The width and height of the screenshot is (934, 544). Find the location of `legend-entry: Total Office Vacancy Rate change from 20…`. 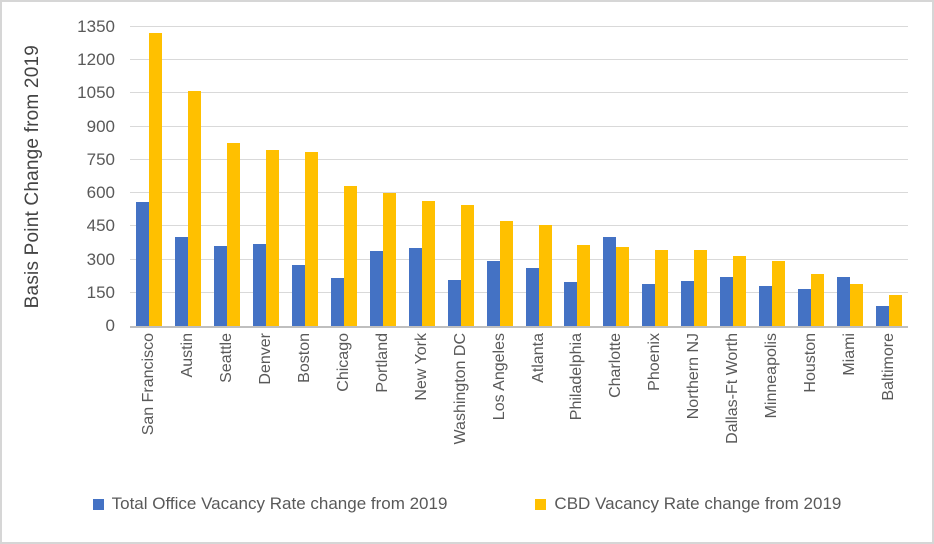

legend-entry: Total Office Vacancy Rate change from 20… is located at coordinates (270, 504).